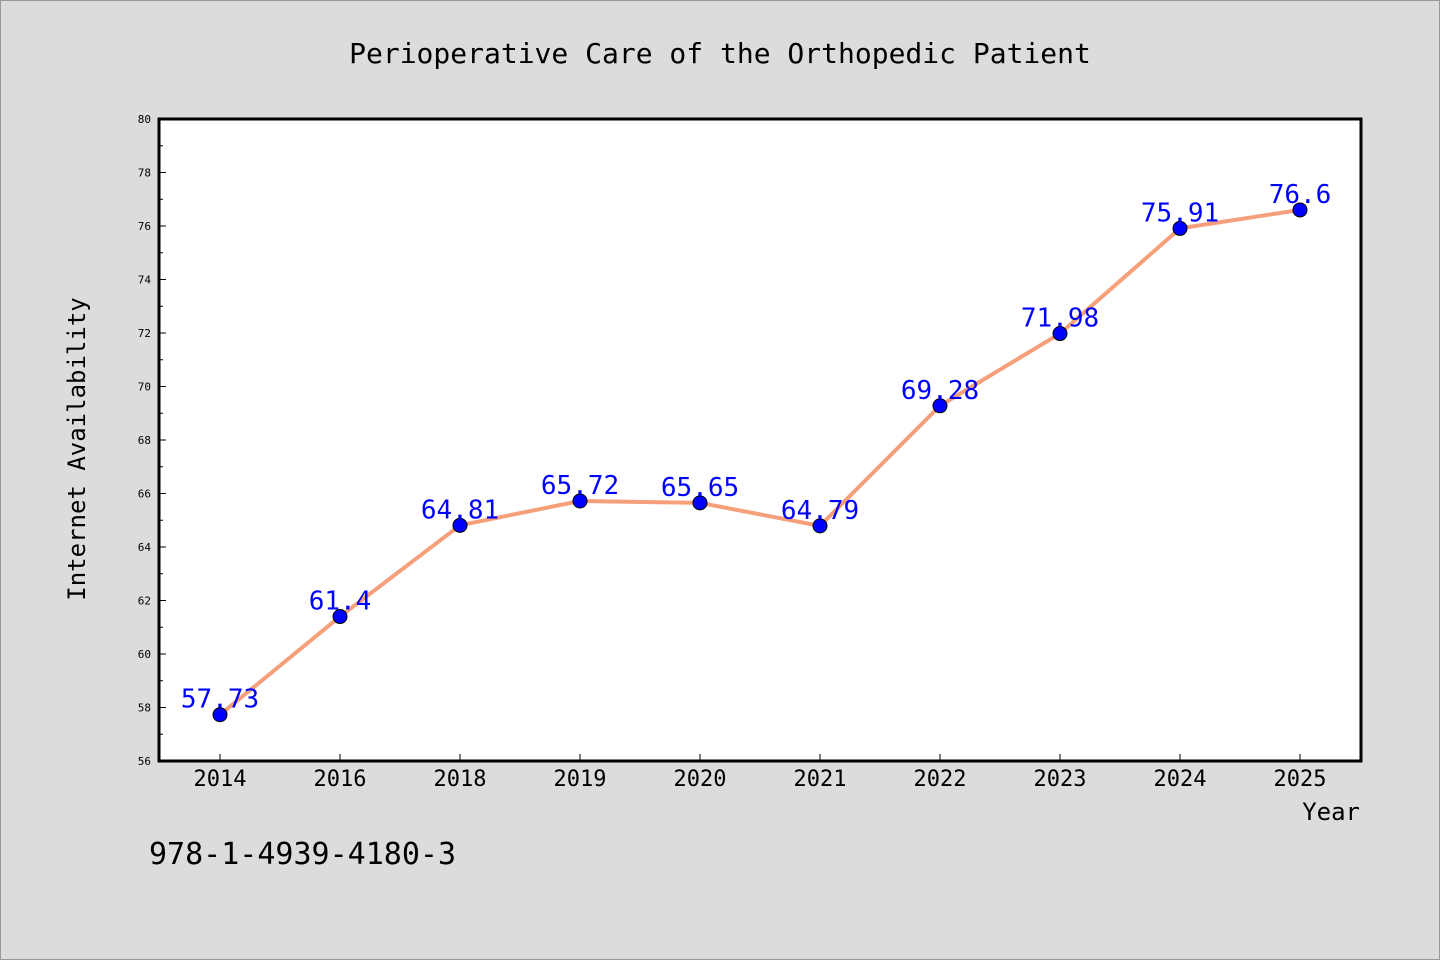  What do you see at coordinates (580, 779) in the screenshot?
I see `x-tick-label: 2019` at bounding box center [580, 779].